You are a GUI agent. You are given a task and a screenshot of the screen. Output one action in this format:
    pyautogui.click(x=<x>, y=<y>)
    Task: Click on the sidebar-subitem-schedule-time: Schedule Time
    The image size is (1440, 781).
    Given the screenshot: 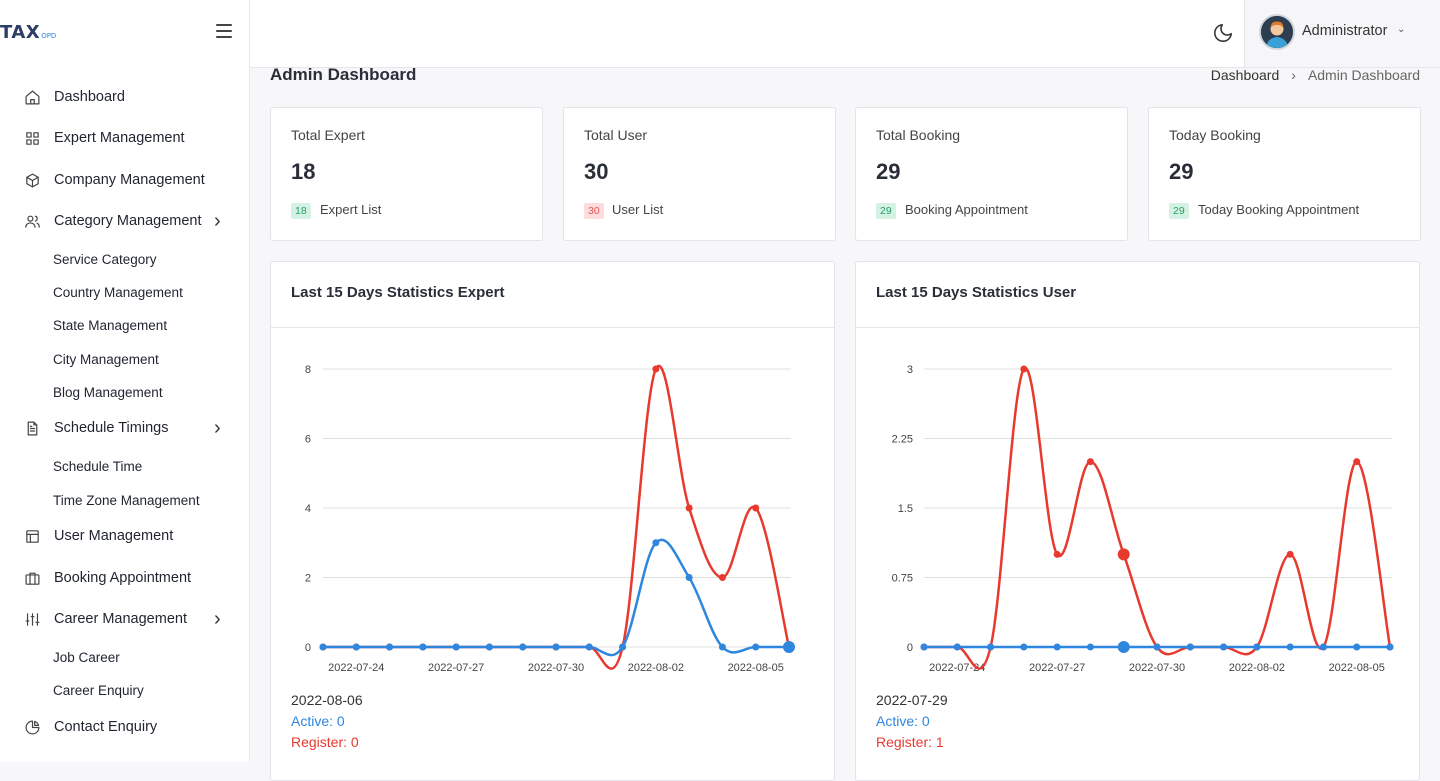 What is the action you would take?
    pyautogui.click(x=124, y=466)
    